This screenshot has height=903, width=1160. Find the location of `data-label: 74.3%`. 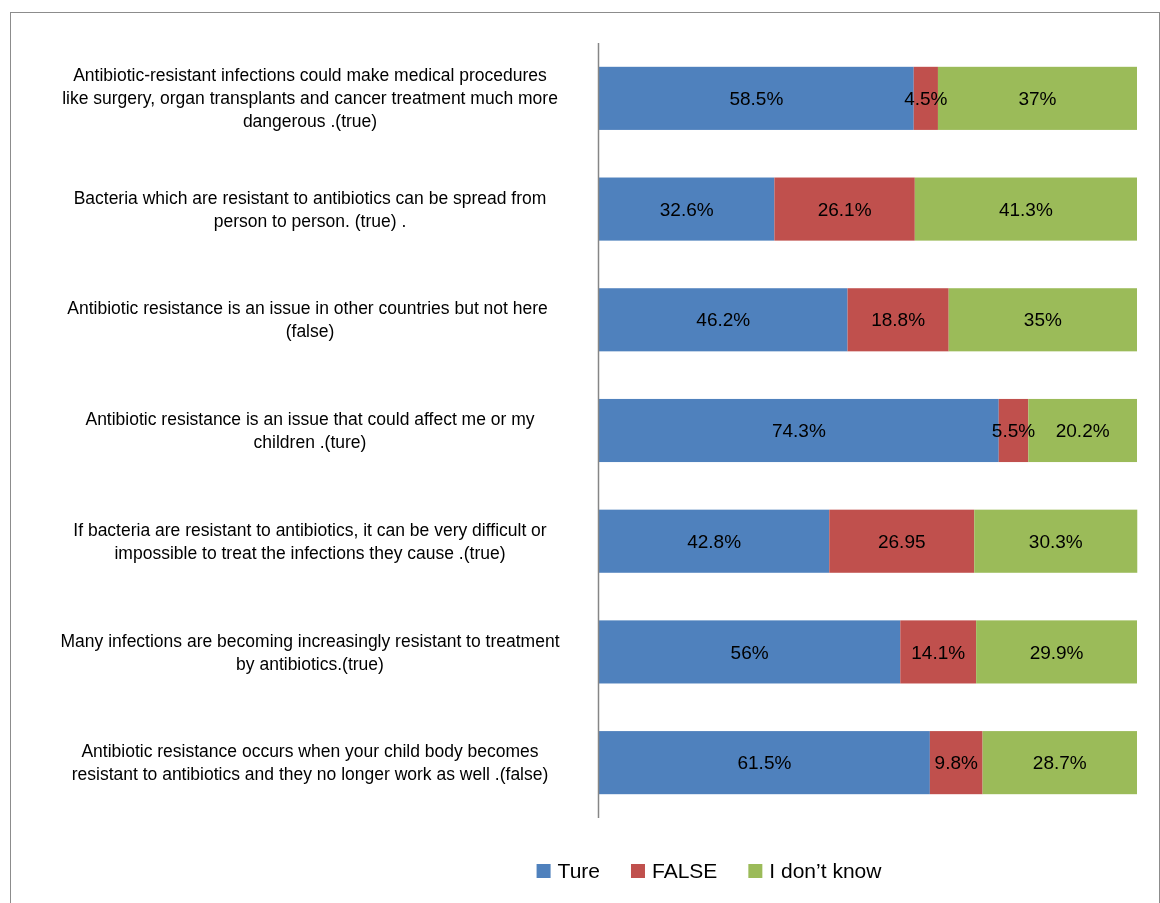

data-label: 74.3% is located at coordinates (798, 431).